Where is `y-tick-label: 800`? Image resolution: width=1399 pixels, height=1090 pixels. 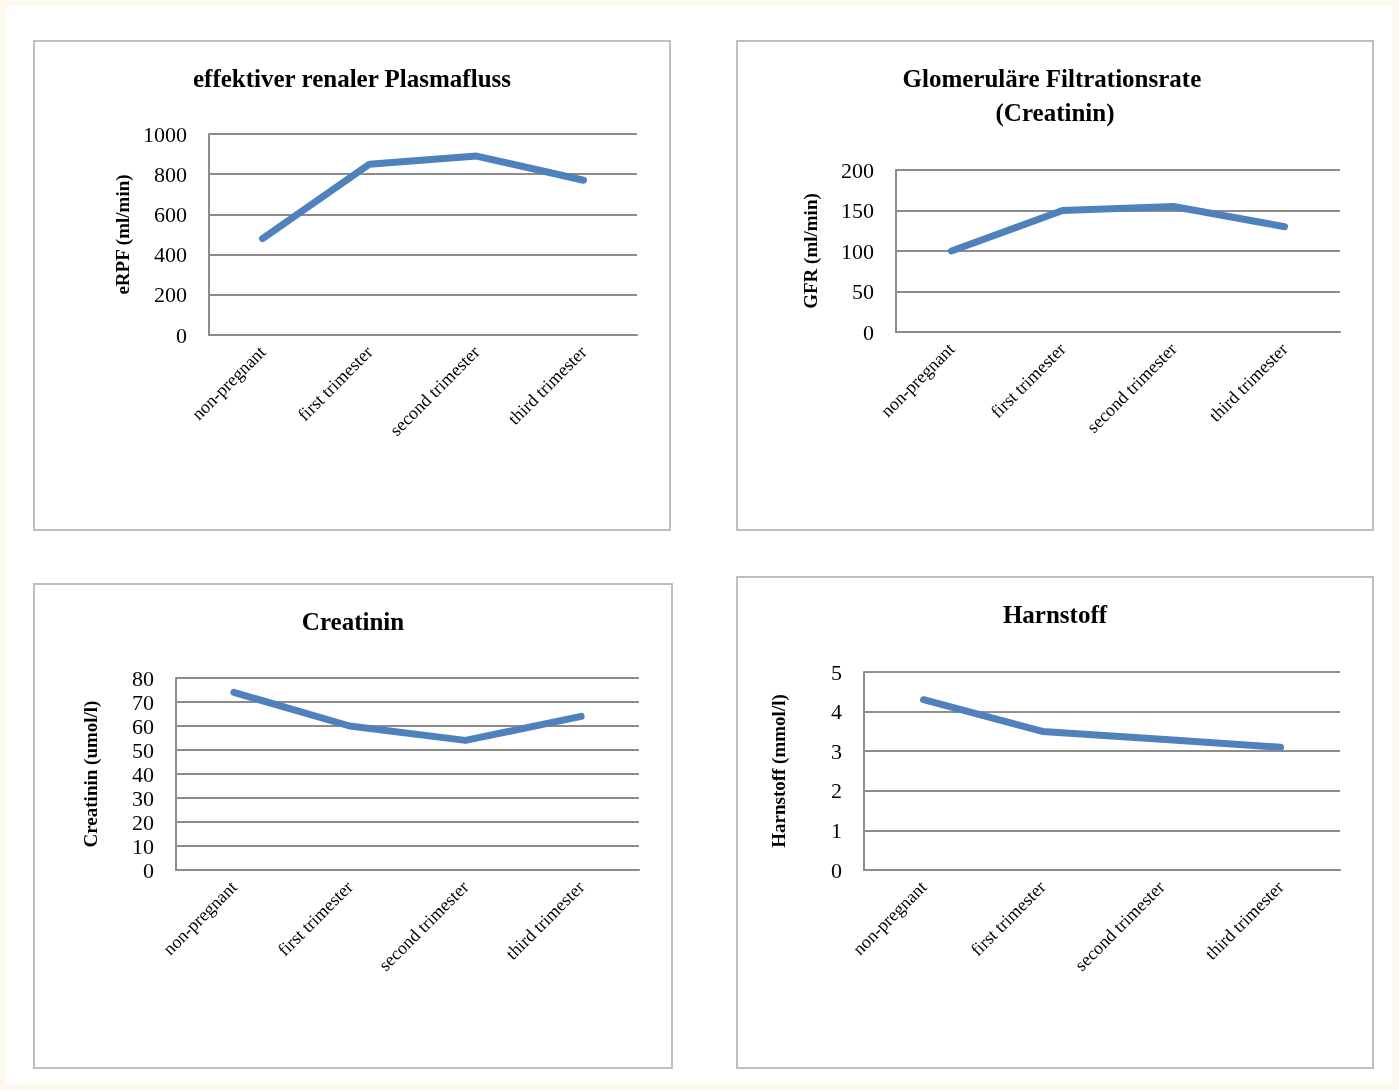
y-tick-label: 800 is located at coordinates (170, 174).